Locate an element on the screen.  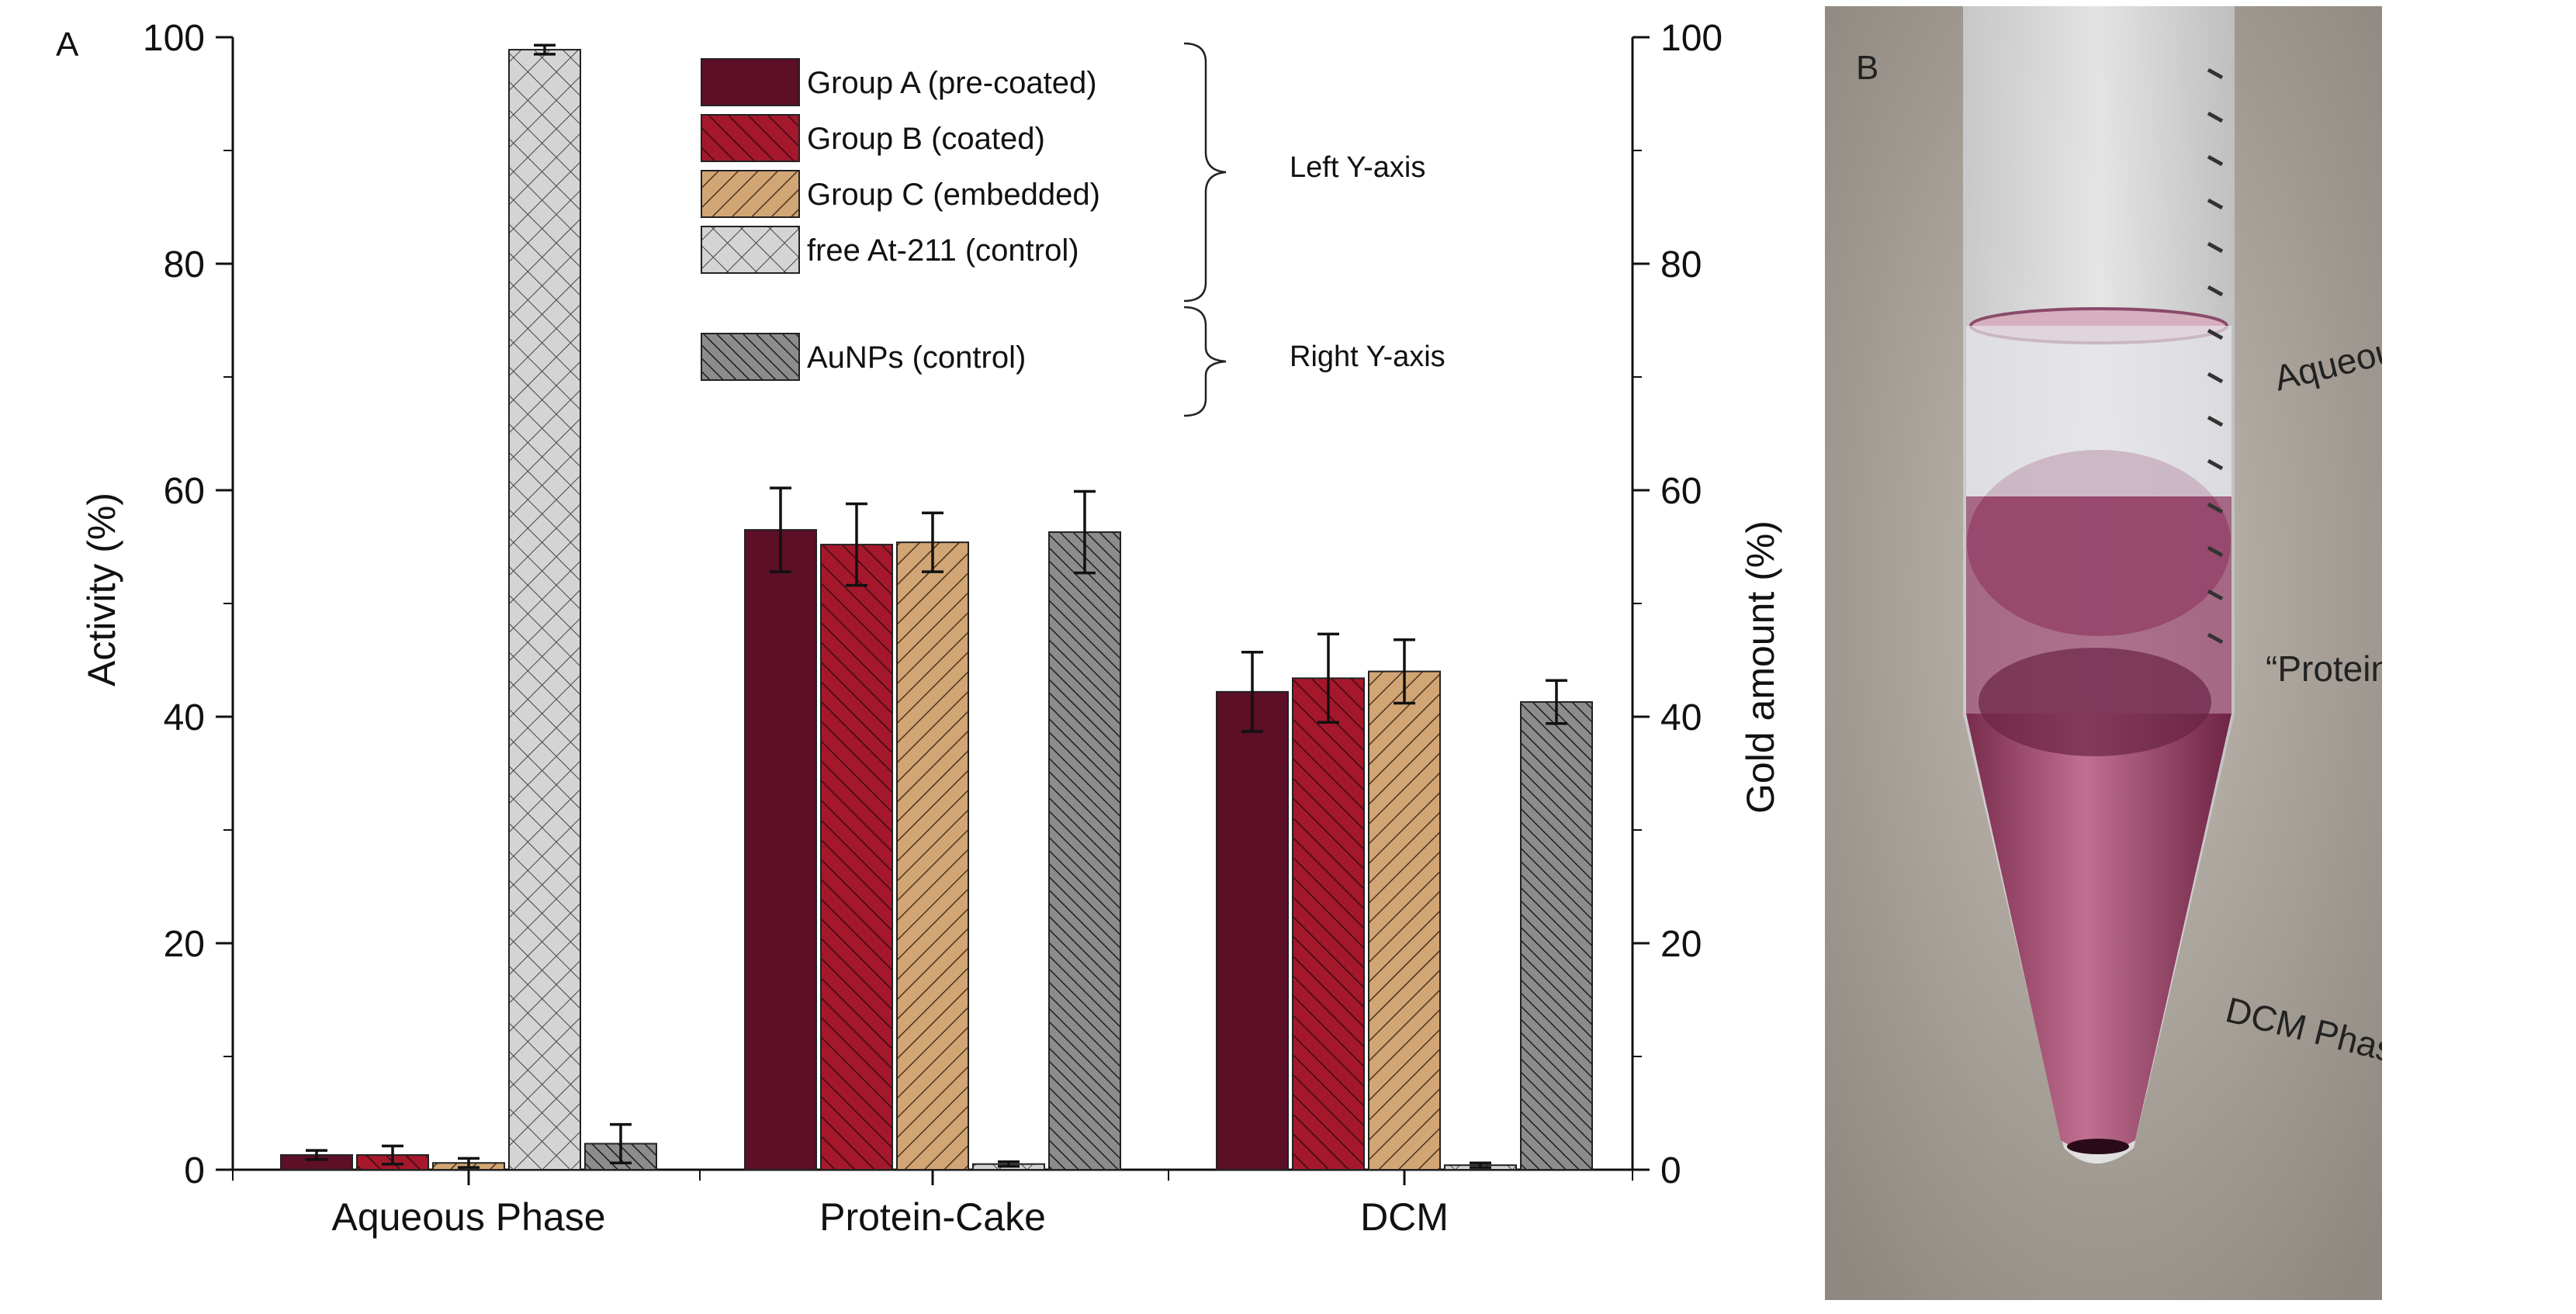
legend-label: Group C (embedded) is located at coordinates (953, 195).